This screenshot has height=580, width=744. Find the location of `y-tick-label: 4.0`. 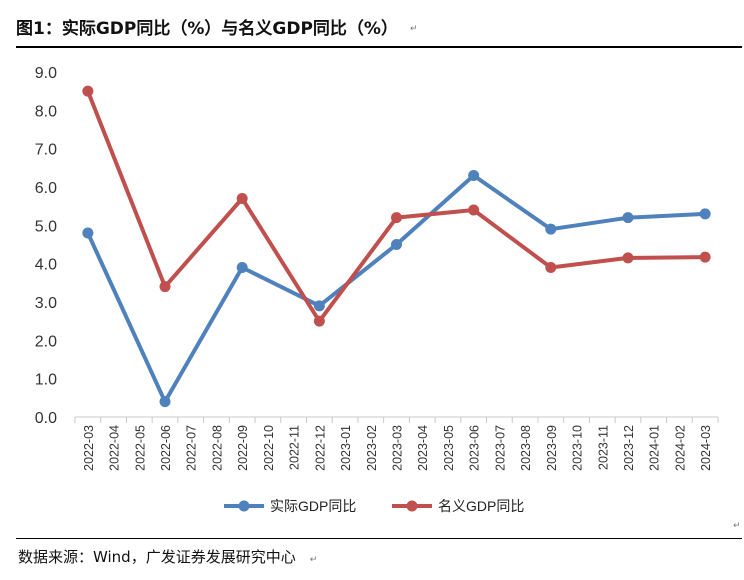

y-tick-label: 4.0 is located at coordinates (46, 265).